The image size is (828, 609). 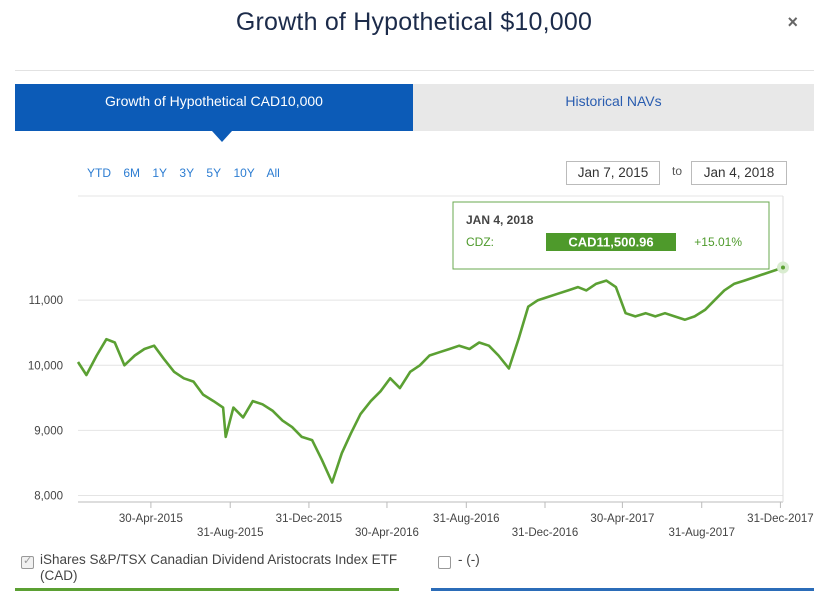 I want to click on y-tick-label: 11,000, so click(x=46, y=301).